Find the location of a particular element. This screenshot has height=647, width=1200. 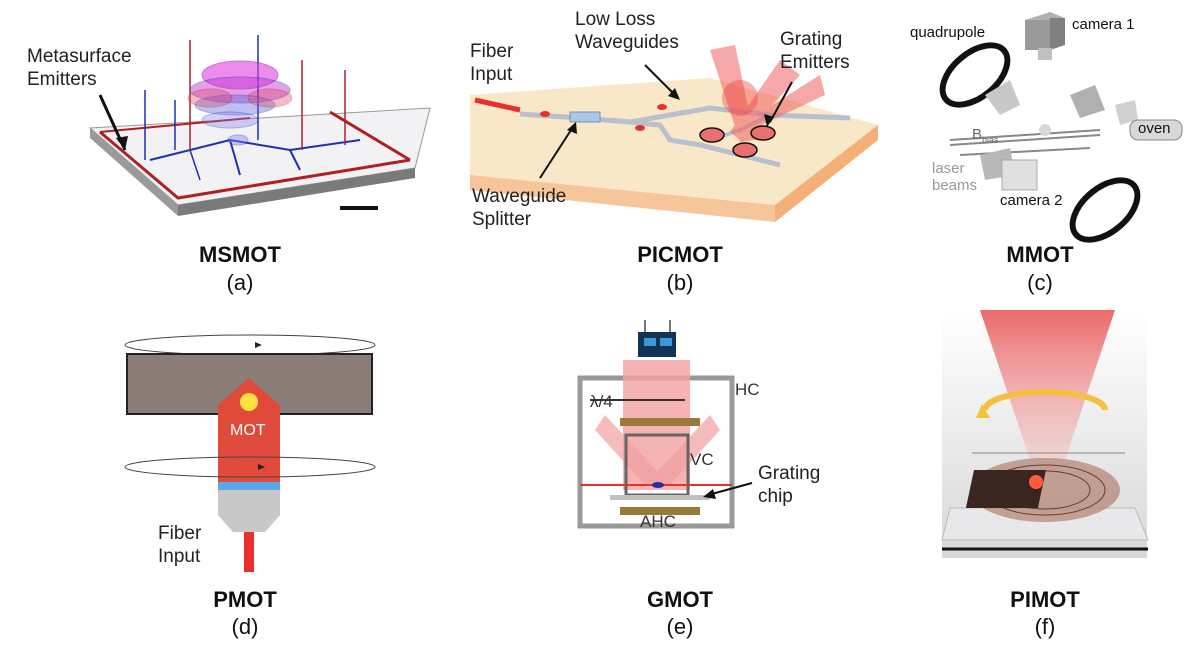

label-bbias: Bbias is located at coordinates (985, 135).